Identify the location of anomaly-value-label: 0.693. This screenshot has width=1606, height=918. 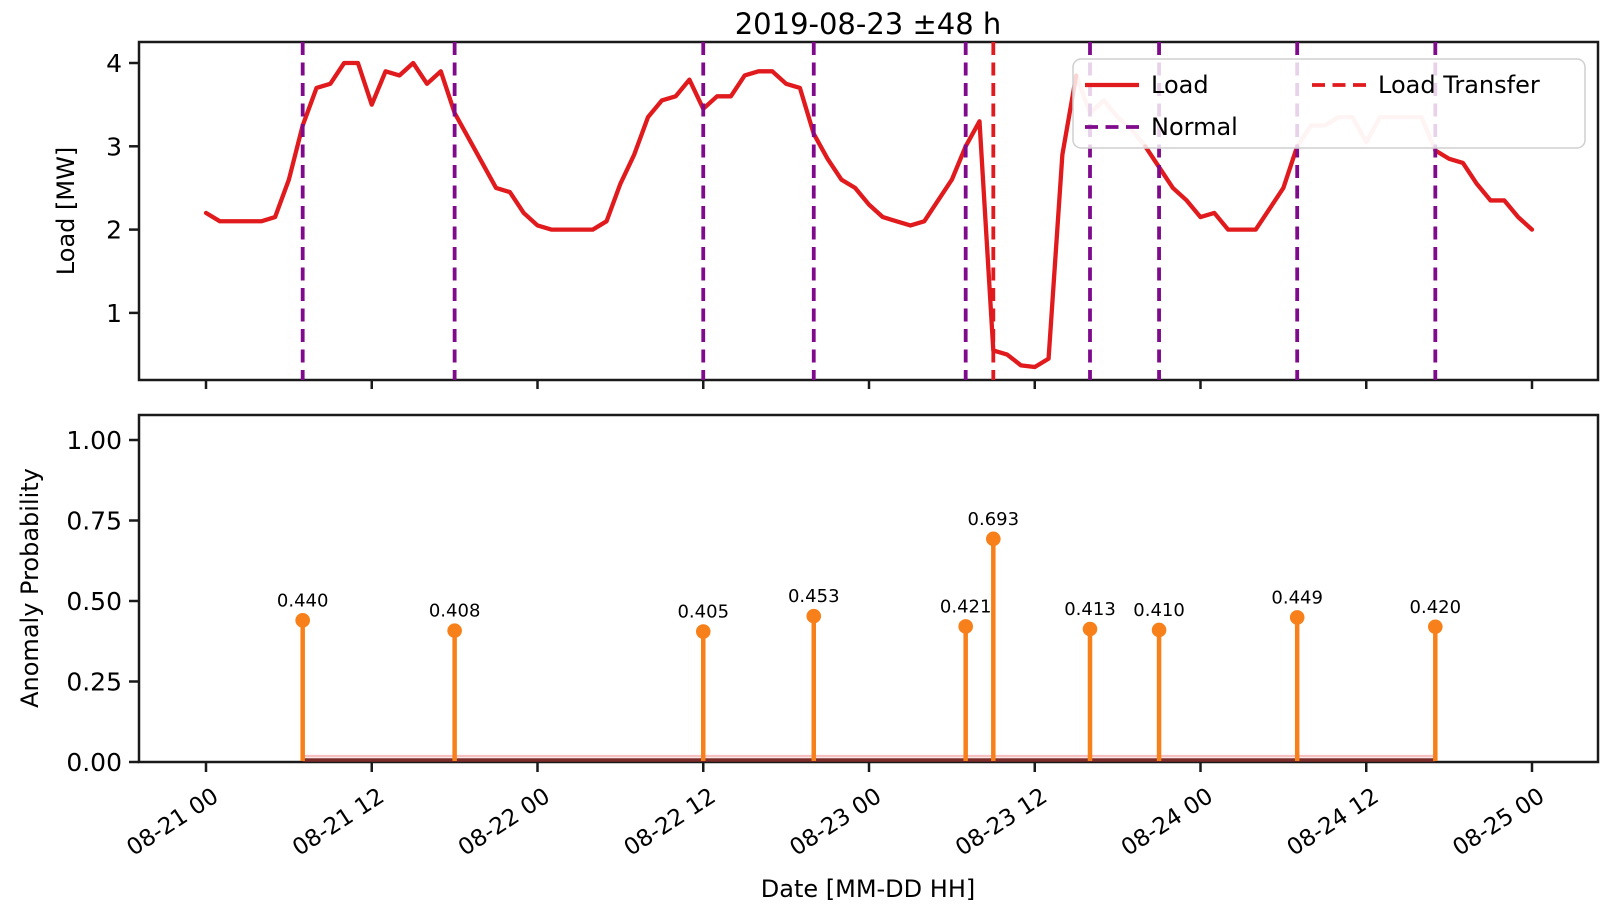
(994, 519).